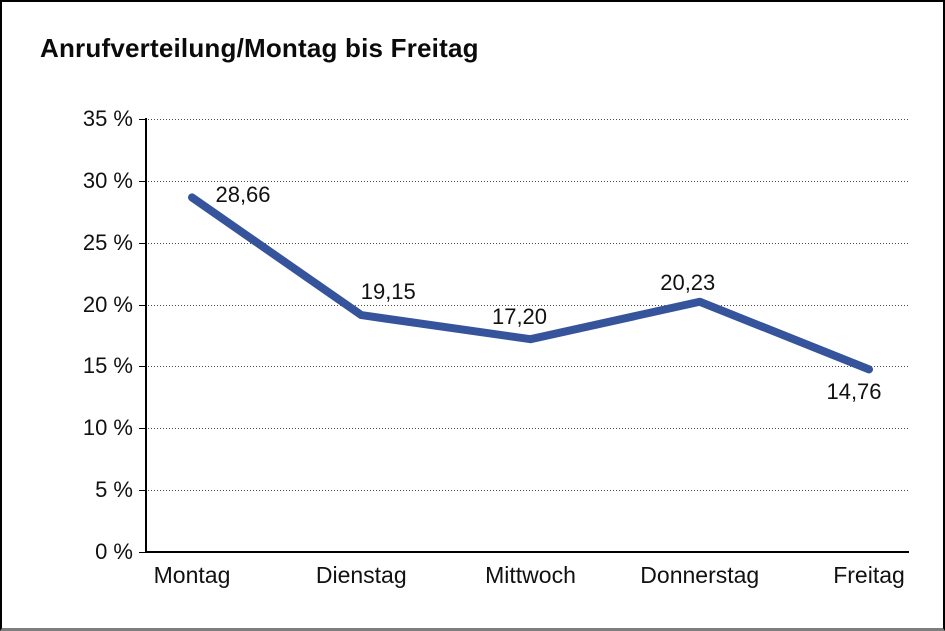 Image resolution: width=945 pixels, height=631 pixels. What do you see at coordinates (107, 118) in the screenshot?
I see `y-tick-label: 35 %` at bounding box center [107, 118].